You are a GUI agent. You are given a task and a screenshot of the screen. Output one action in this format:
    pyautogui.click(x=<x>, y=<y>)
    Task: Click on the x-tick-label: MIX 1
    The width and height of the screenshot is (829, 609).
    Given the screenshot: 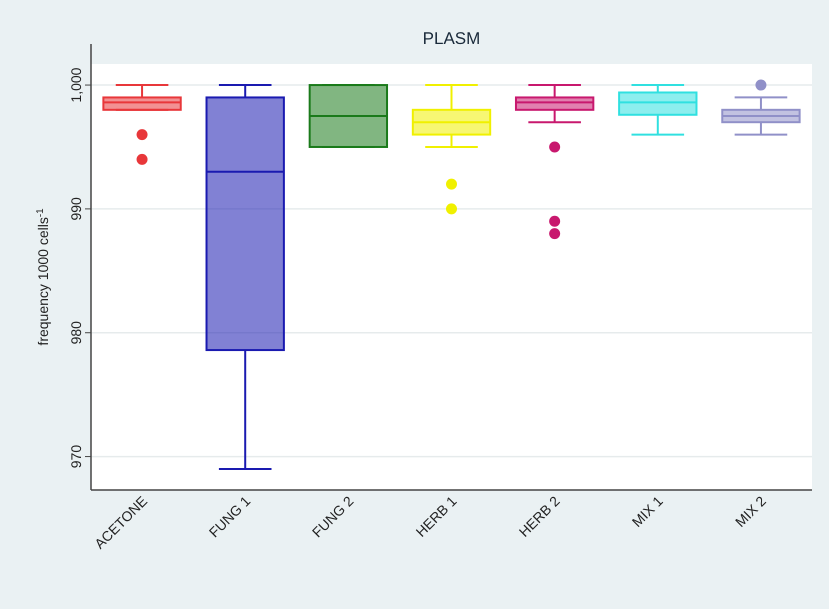 What is the action you would take?
    pyautogui.click(x=647, y=511)
    